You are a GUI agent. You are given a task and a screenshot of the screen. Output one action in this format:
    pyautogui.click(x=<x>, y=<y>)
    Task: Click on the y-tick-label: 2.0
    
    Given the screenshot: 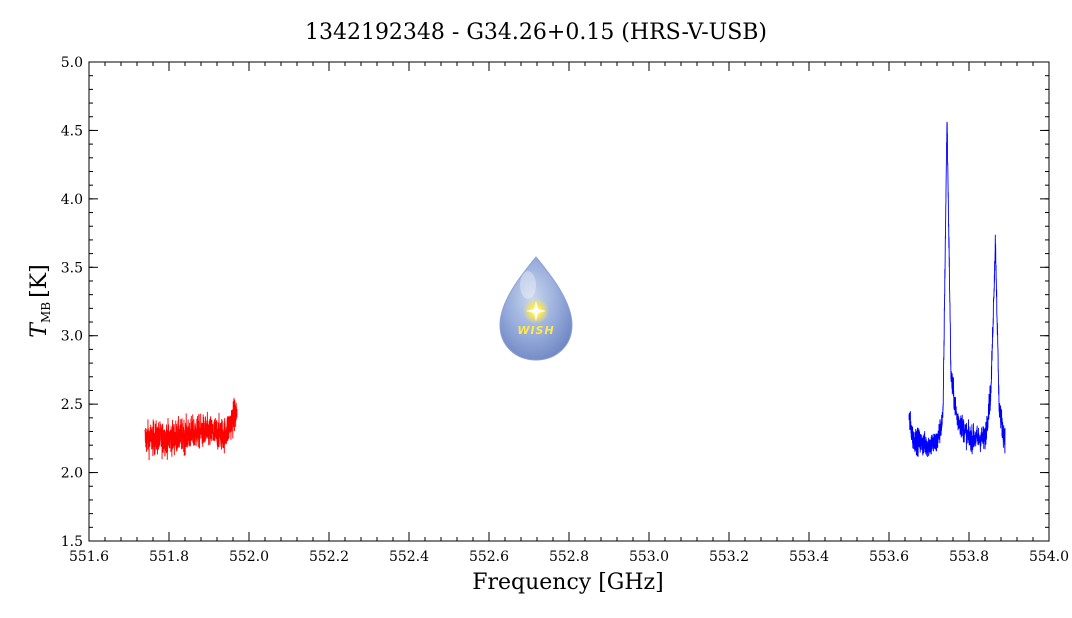 What is the action you would take?
    pyautogui.click(x=72, y=474)
    